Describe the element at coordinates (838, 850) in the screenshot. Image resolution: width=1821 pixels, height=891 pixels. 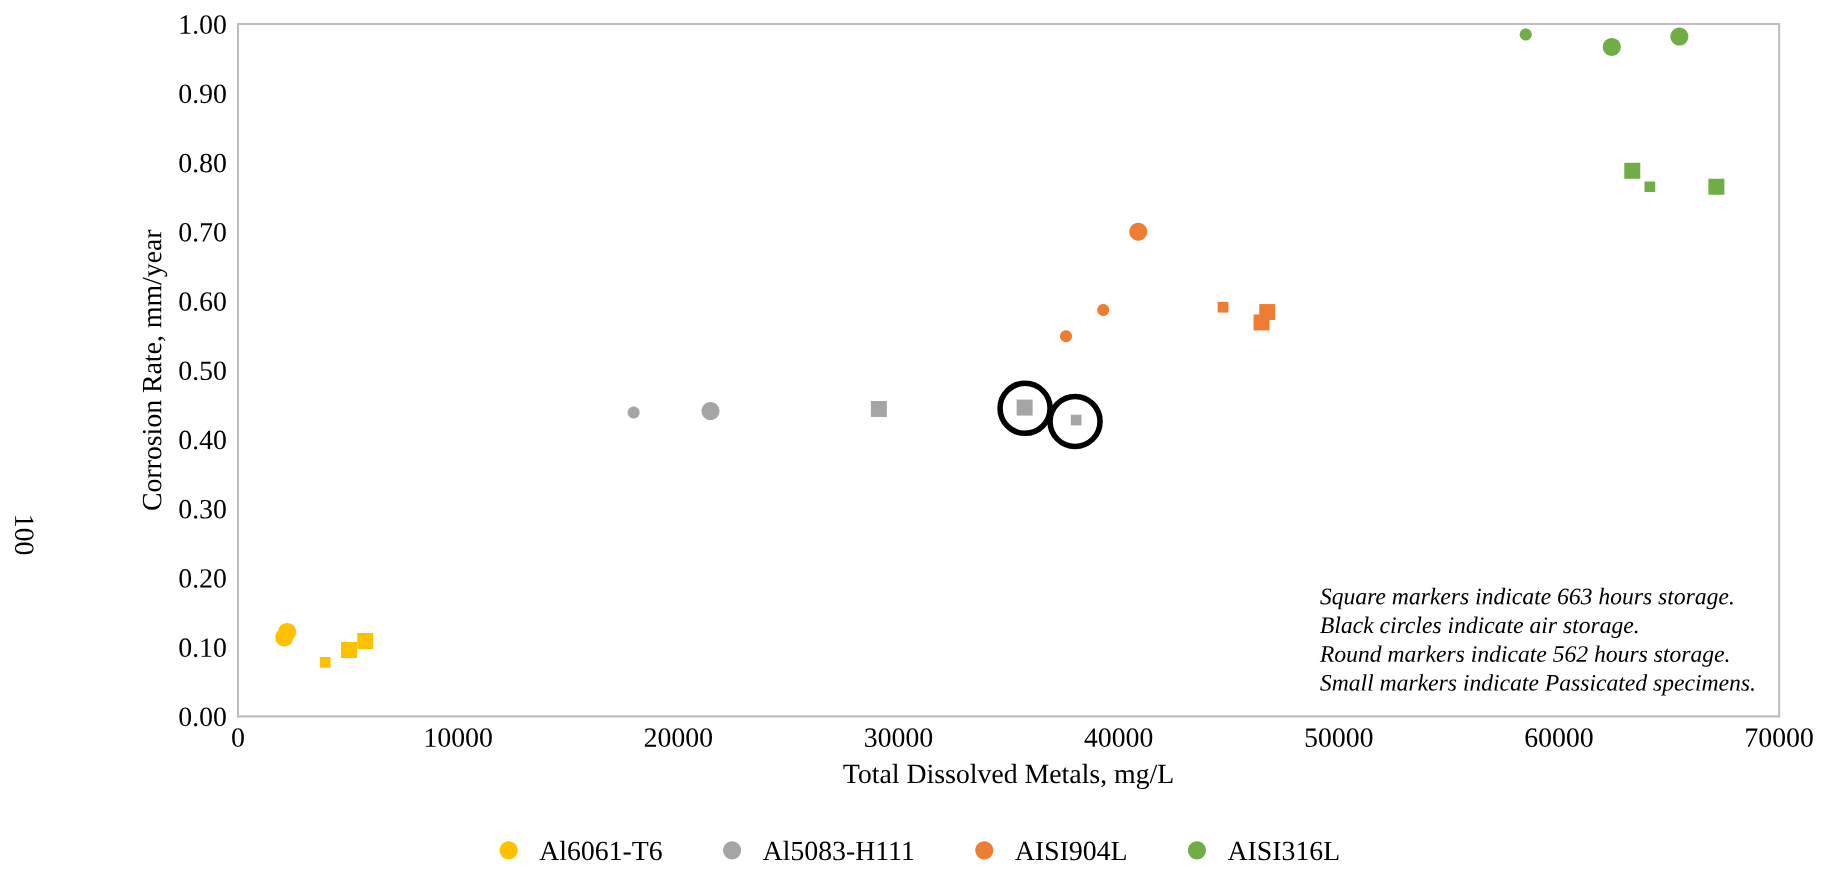
I see `legend-label: Al5083-H111` at that location.